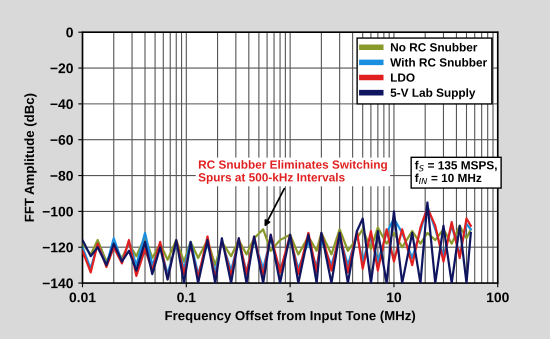 The image size is (550, 339). What do you see at coordinates (498, 297) in the screenshot?
I see `x-tick-label: 100` at bounding box center [498, 297].